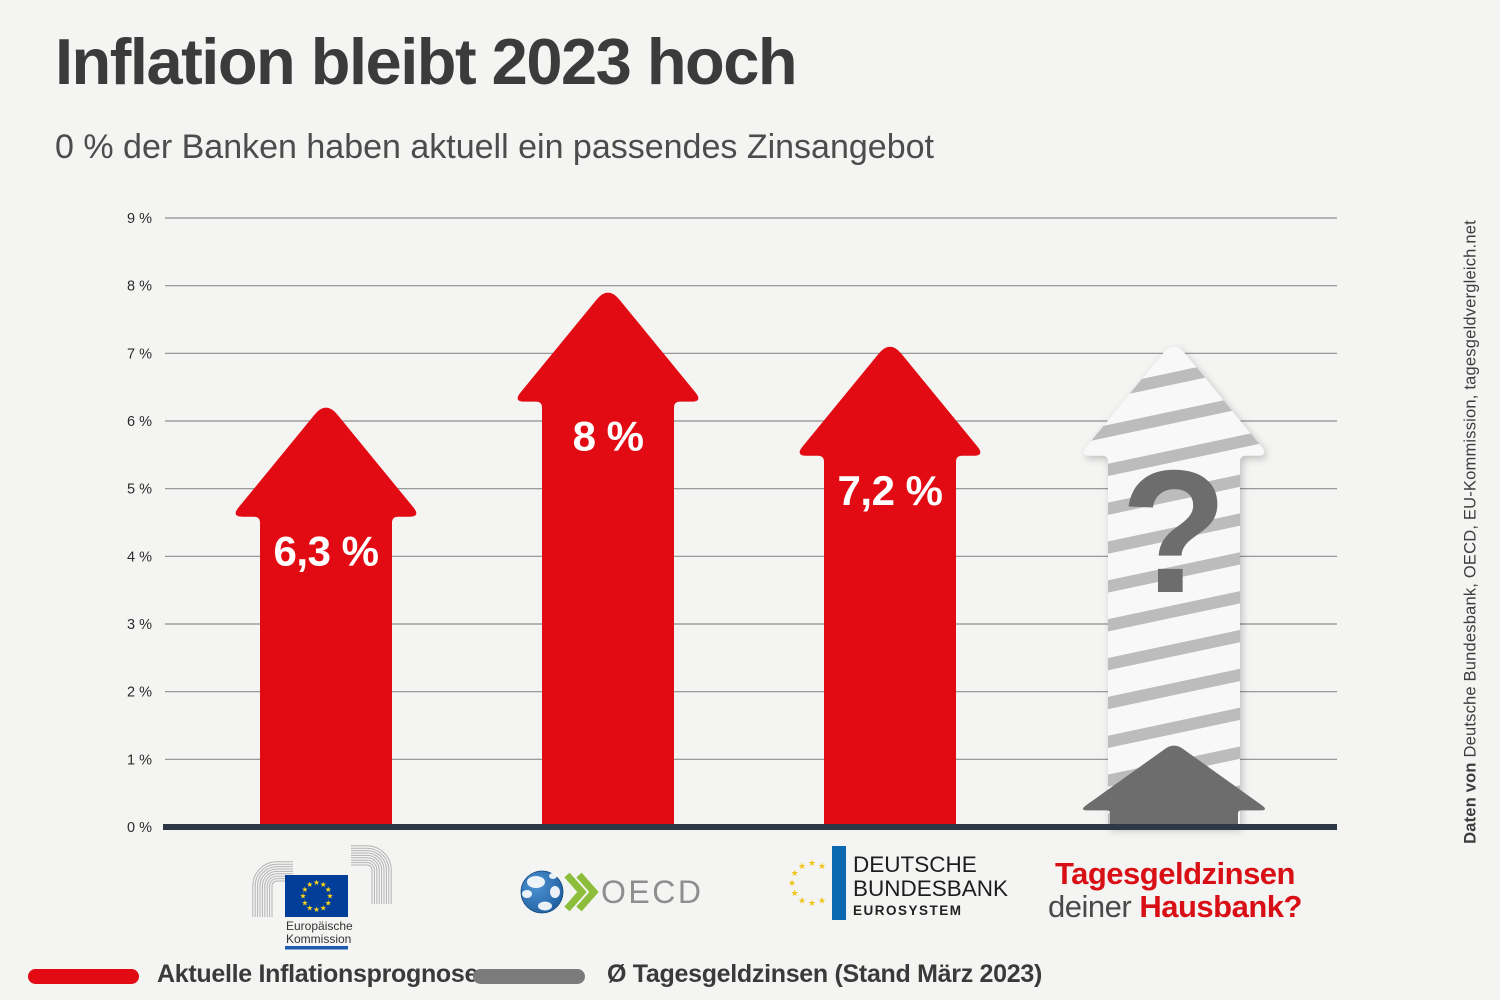 The width and height of the screenshot is (1500, 1000). I want to click on y-axis-tick: 7 %, so click(139, 354).